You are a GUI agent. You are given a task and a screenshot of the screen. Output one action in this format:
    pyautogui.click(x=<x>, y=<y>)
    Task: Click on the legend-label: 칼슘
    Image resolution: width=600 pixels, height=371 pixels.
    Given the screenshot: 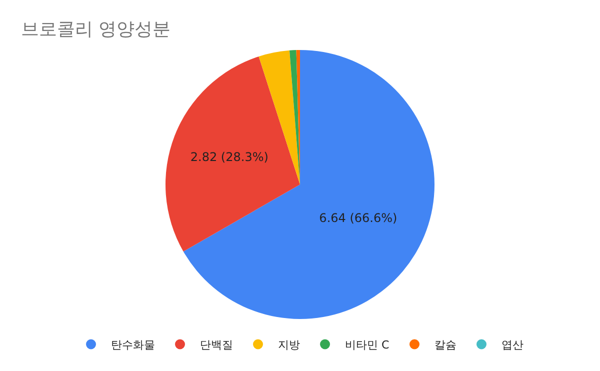 What is the action you would take?
    pyautogui.click(x=445, y=345)
    